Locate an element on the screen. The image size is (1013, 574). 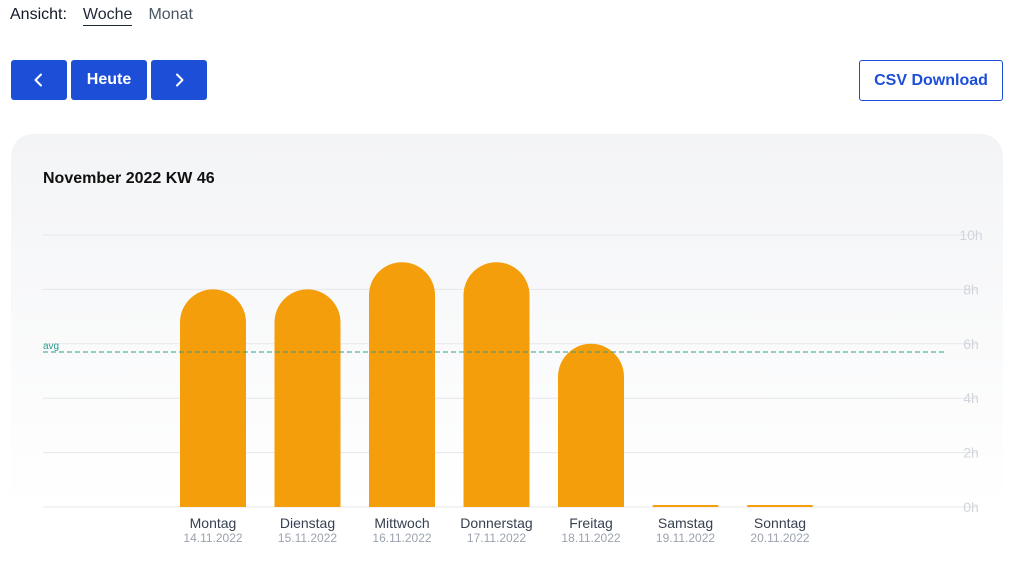
view-switch: Ansicht: Woche Monat is located at coordinates (101, 16).